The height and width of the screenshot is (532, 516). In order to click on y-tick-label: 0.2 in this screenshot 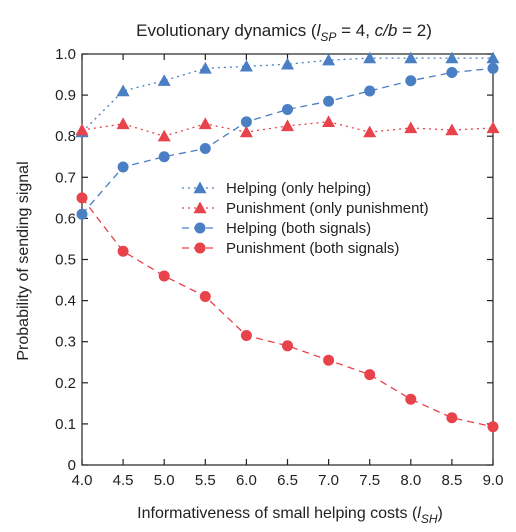, I will do `click(65, 383)`.